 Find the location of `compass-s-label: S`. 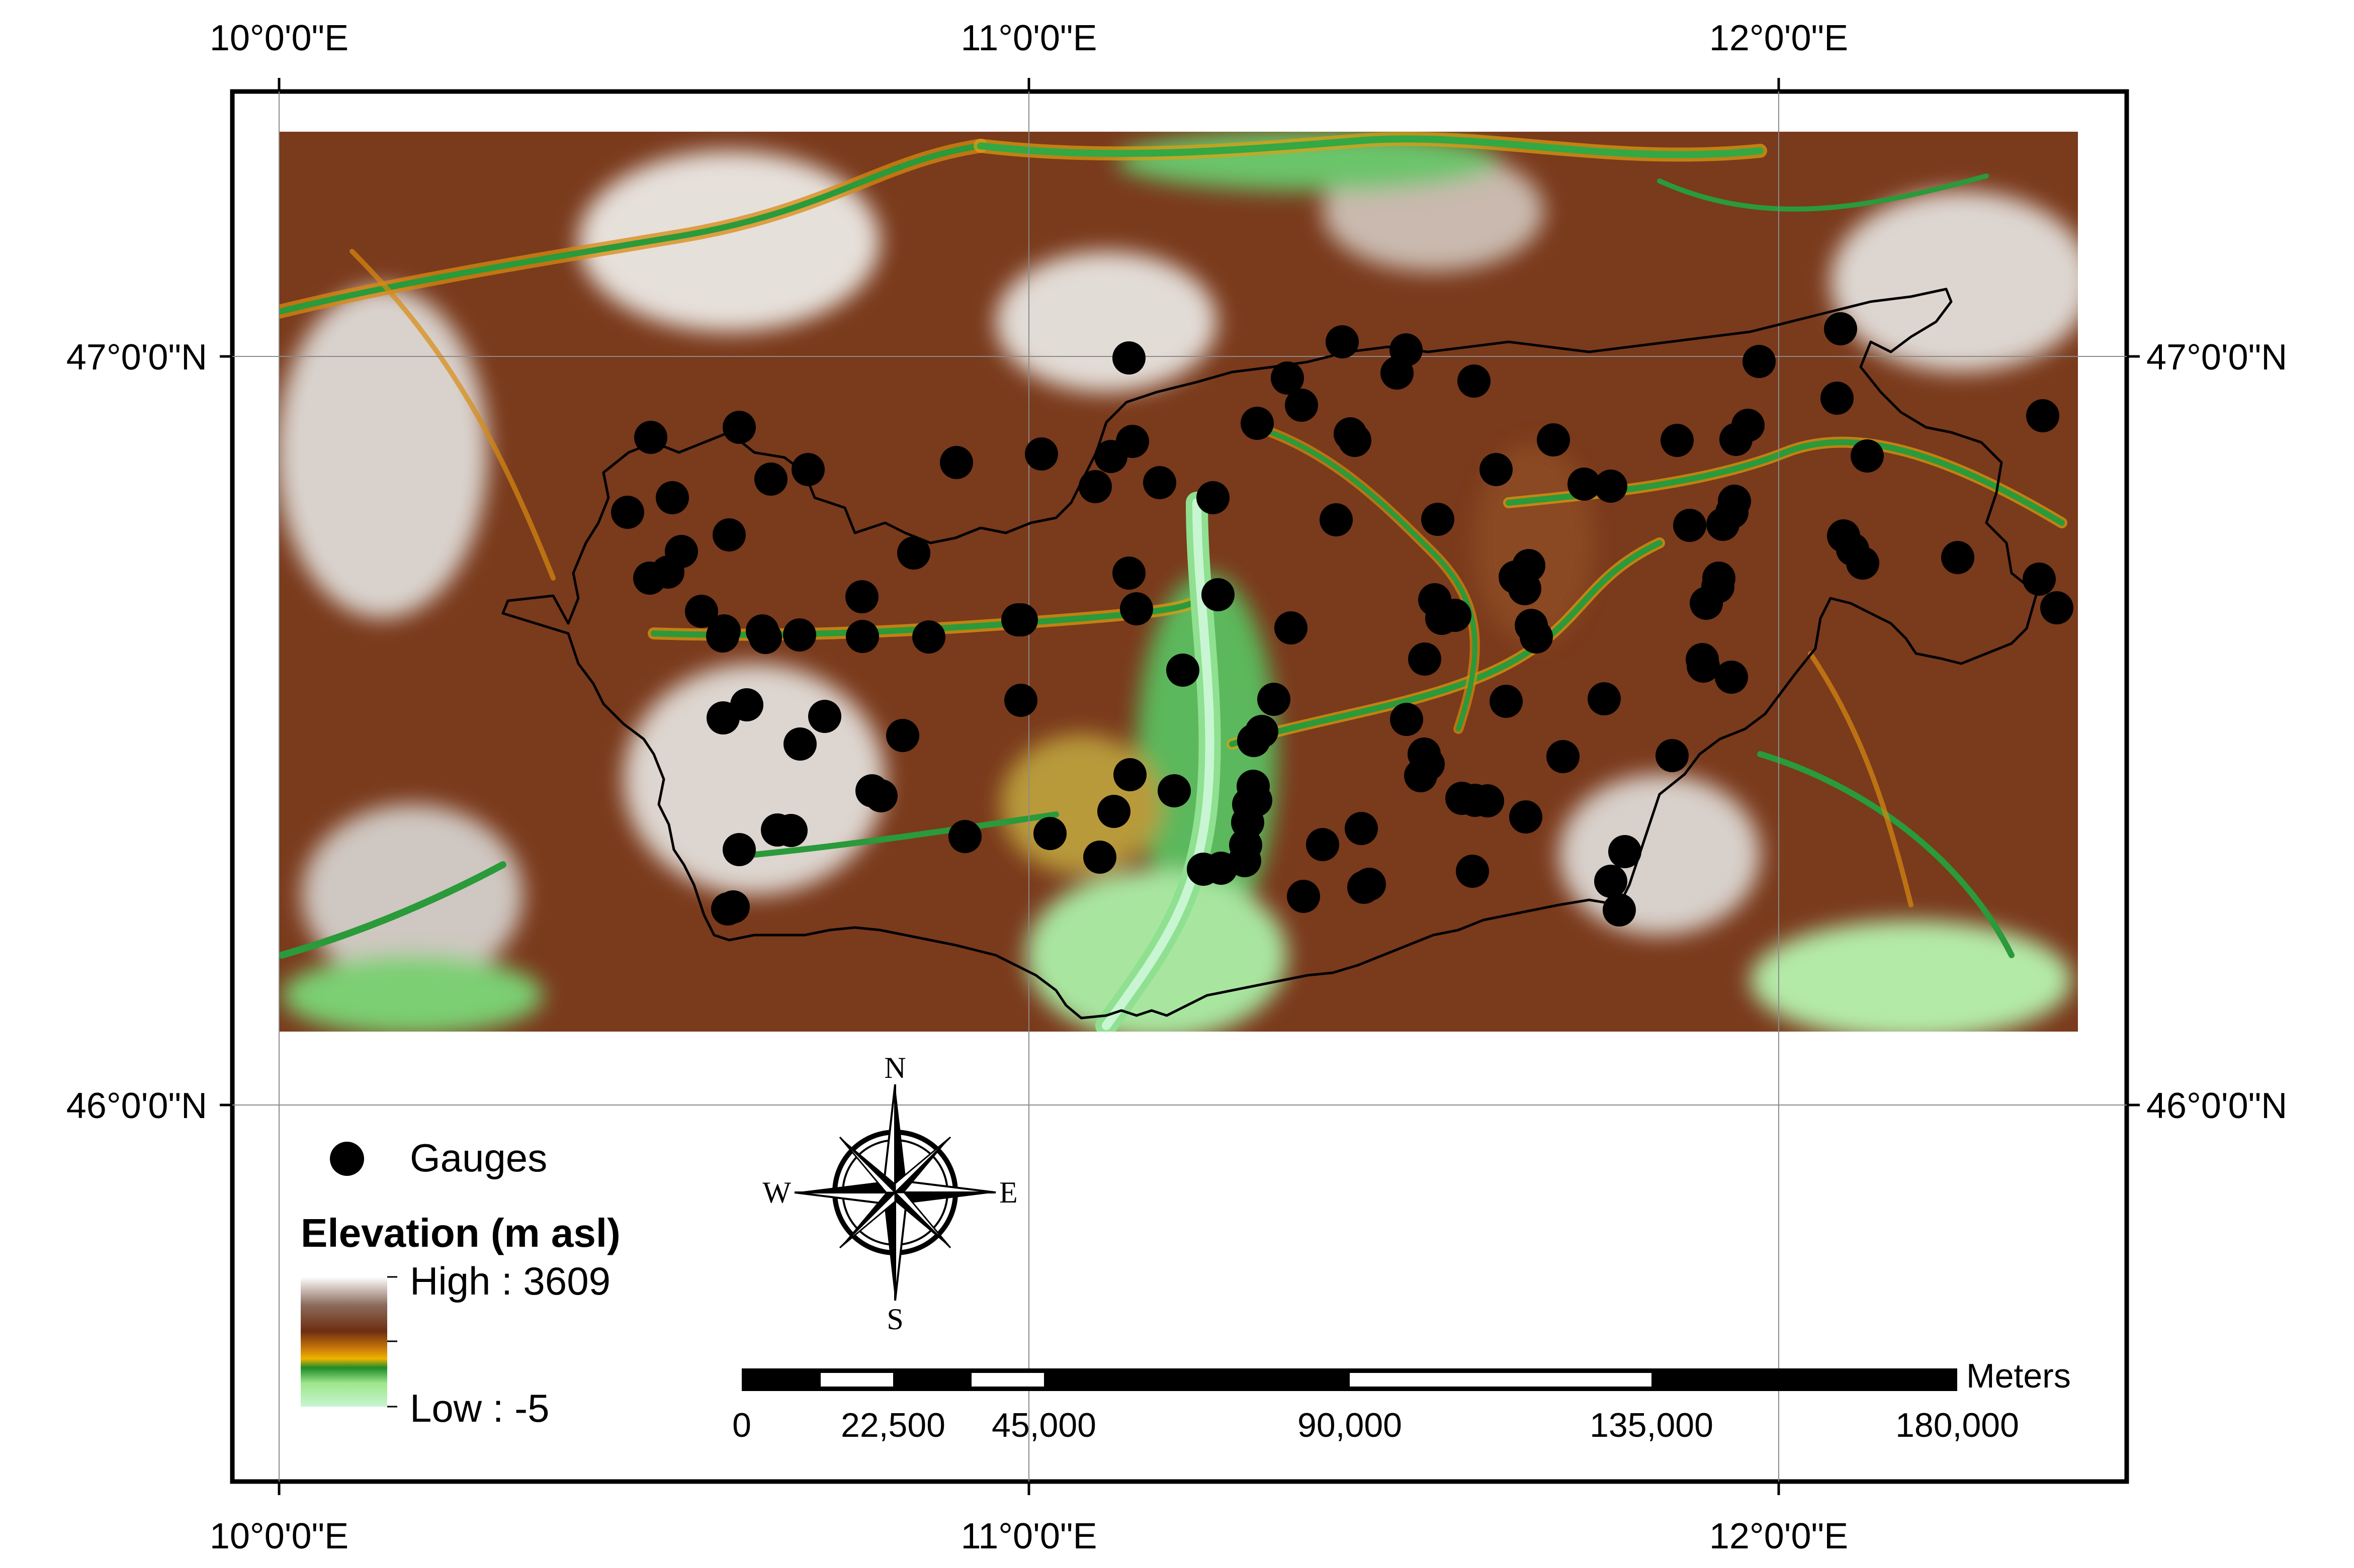

compass-s-label: S is located at coordinates (895, 1319).